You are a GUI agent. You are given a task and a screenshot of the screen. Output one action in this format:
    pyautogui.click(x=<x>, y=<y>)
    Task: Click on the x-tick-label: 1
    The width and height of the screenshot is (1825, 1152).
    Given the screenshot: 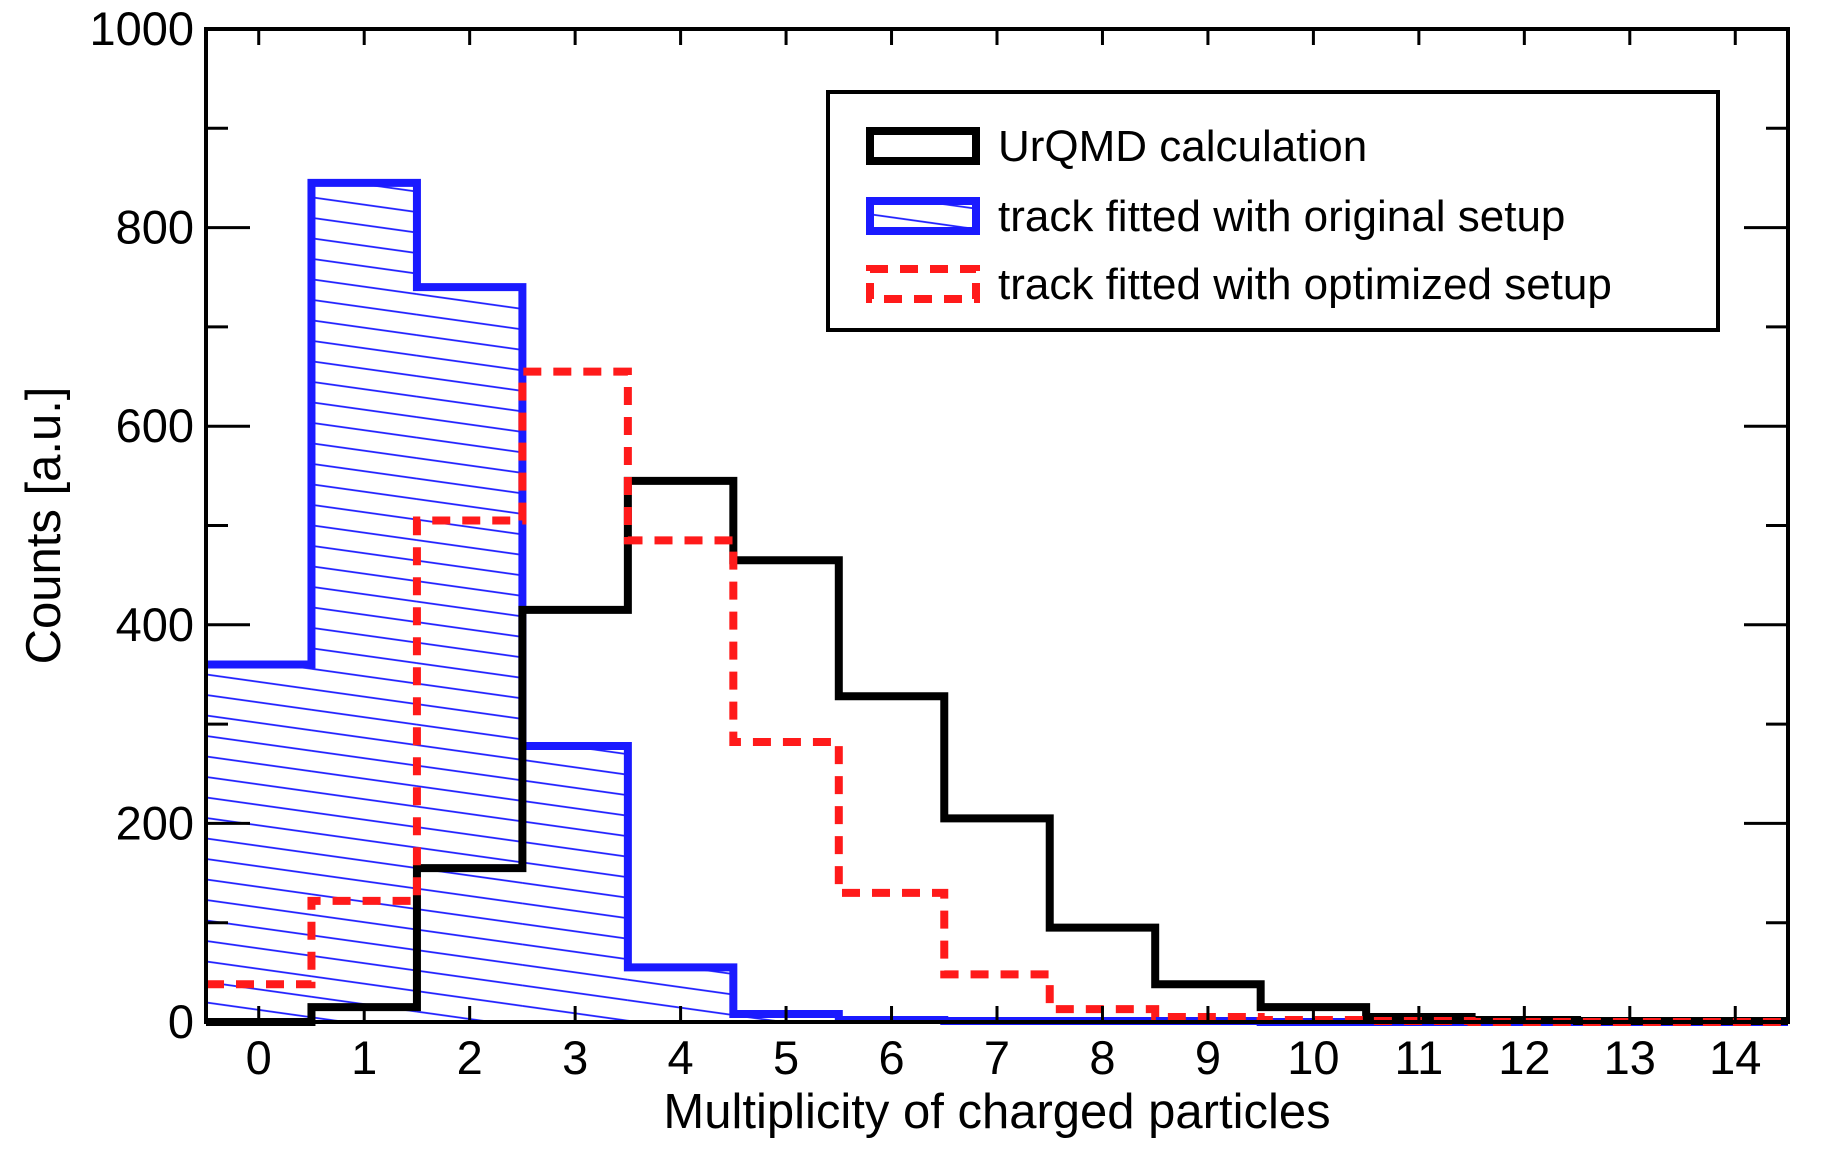 What is the action you would take?
    pyautogui.click(x=364, y=1057)
    